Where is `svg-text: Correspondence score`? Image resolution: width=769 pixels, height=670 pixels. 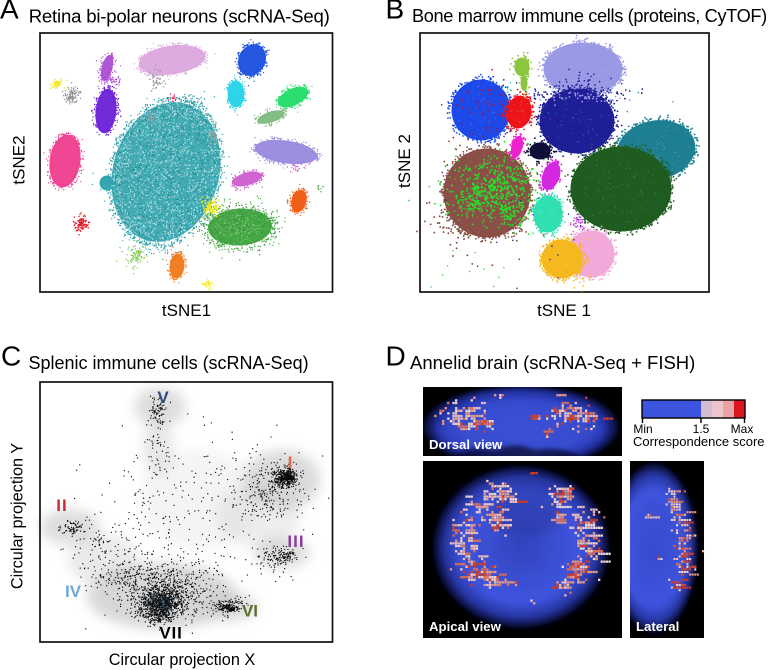 svg-text: Correspondence score is located at coordinates (699, 441).